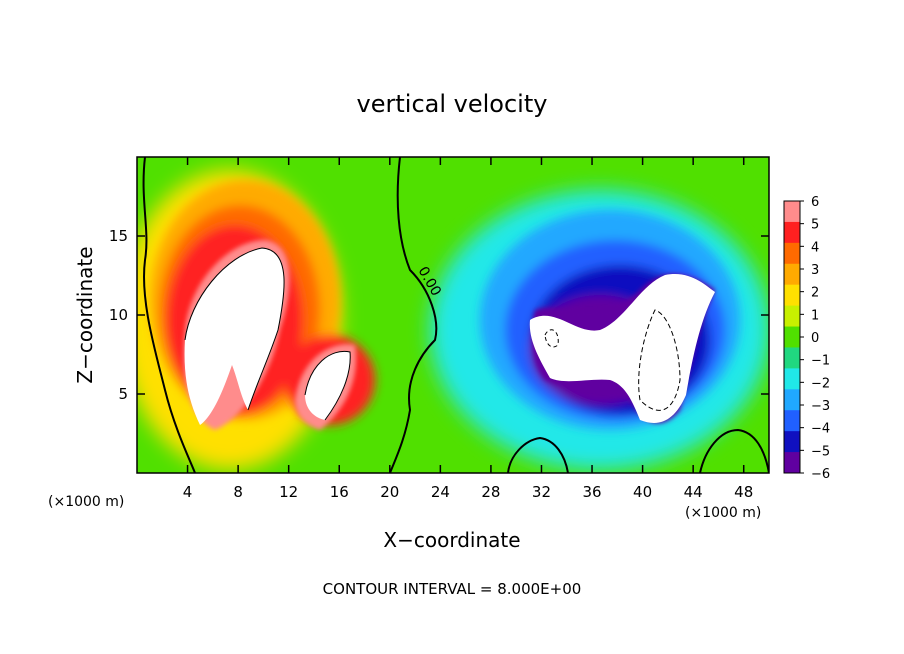 This screenshot has width=904, height=654. What do you see at coordinates (815, 315) in the screenshot?
I see `colorbar-tick-label: 1` at bounding box center [815, 315].